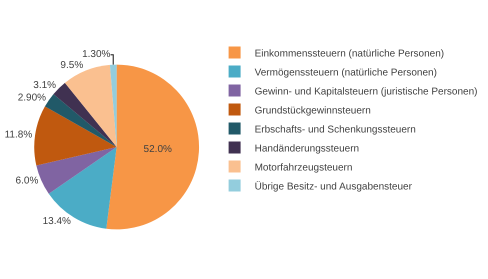 This screenshot has height=279, width=488. What do you see at coordinates (312, 110) in the screenshot?
I see `legend-label: Grundstückgewinnsteuern` at bounding box center [312, 110].